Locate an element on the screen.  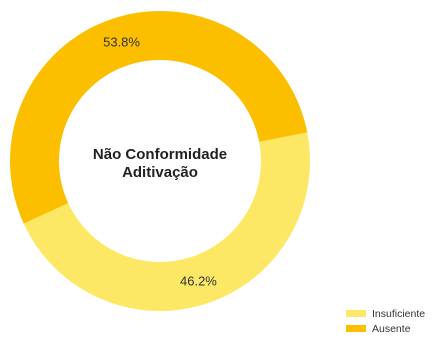
legend-swatch-insuficiente is located at coordinates (356, 313).